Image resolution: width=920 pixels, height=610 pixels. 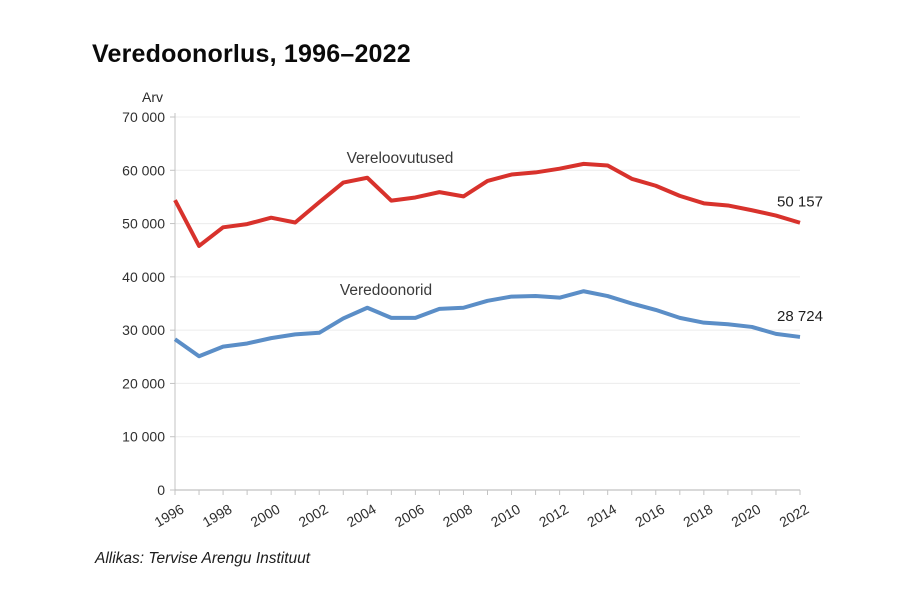 What do you see at coordinates (386, 290) in the screenshot?
I see `series-label-veredoonorid: Veredoonorid` at bounding box center [386, 290].